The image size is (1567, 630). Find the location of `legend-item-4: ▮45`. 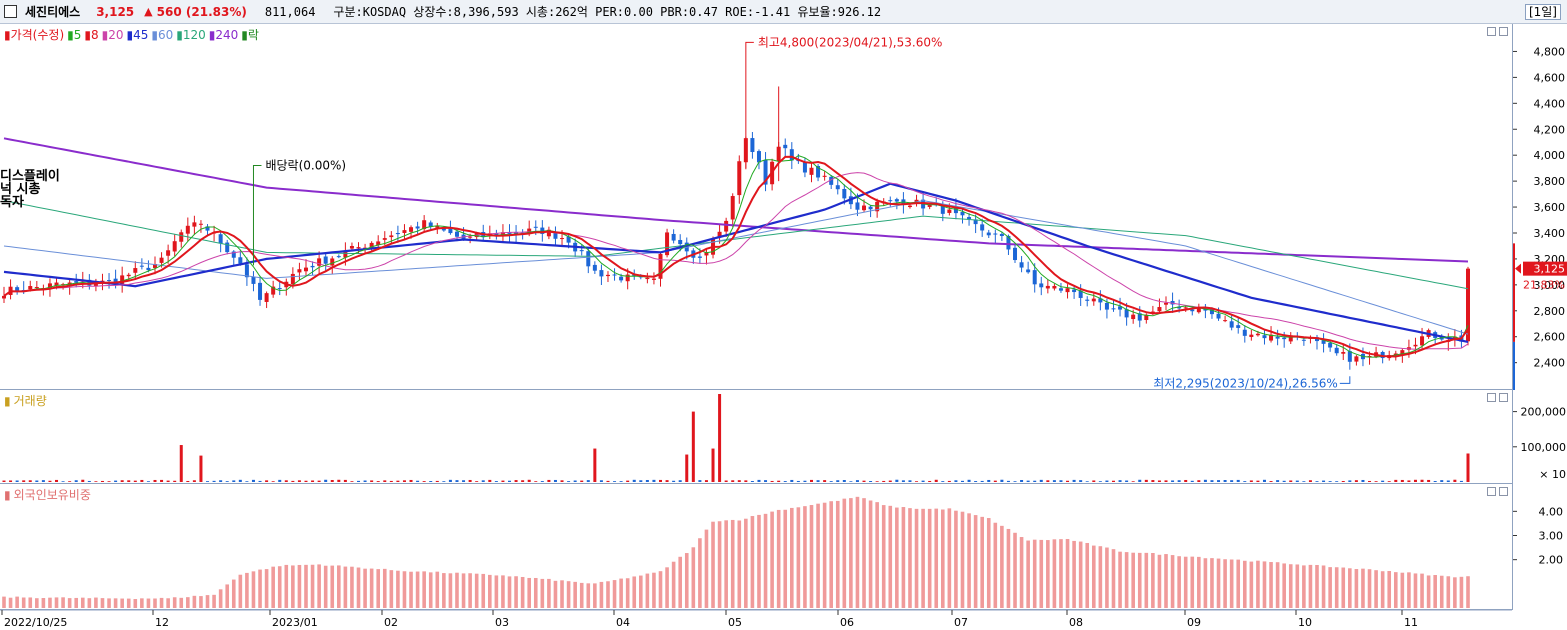

legend-item-4: ▮45 is located at coordinates (137, 35).